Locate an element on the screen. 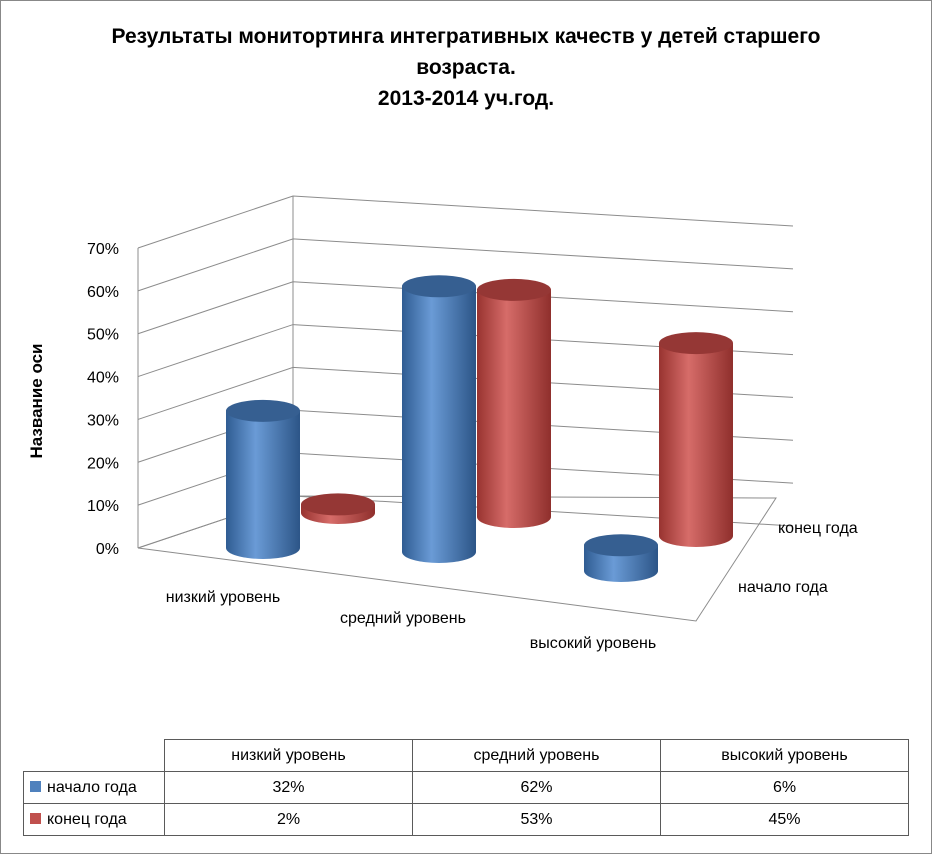  title-line-2: возраста. is located at coordinates (466, 67).